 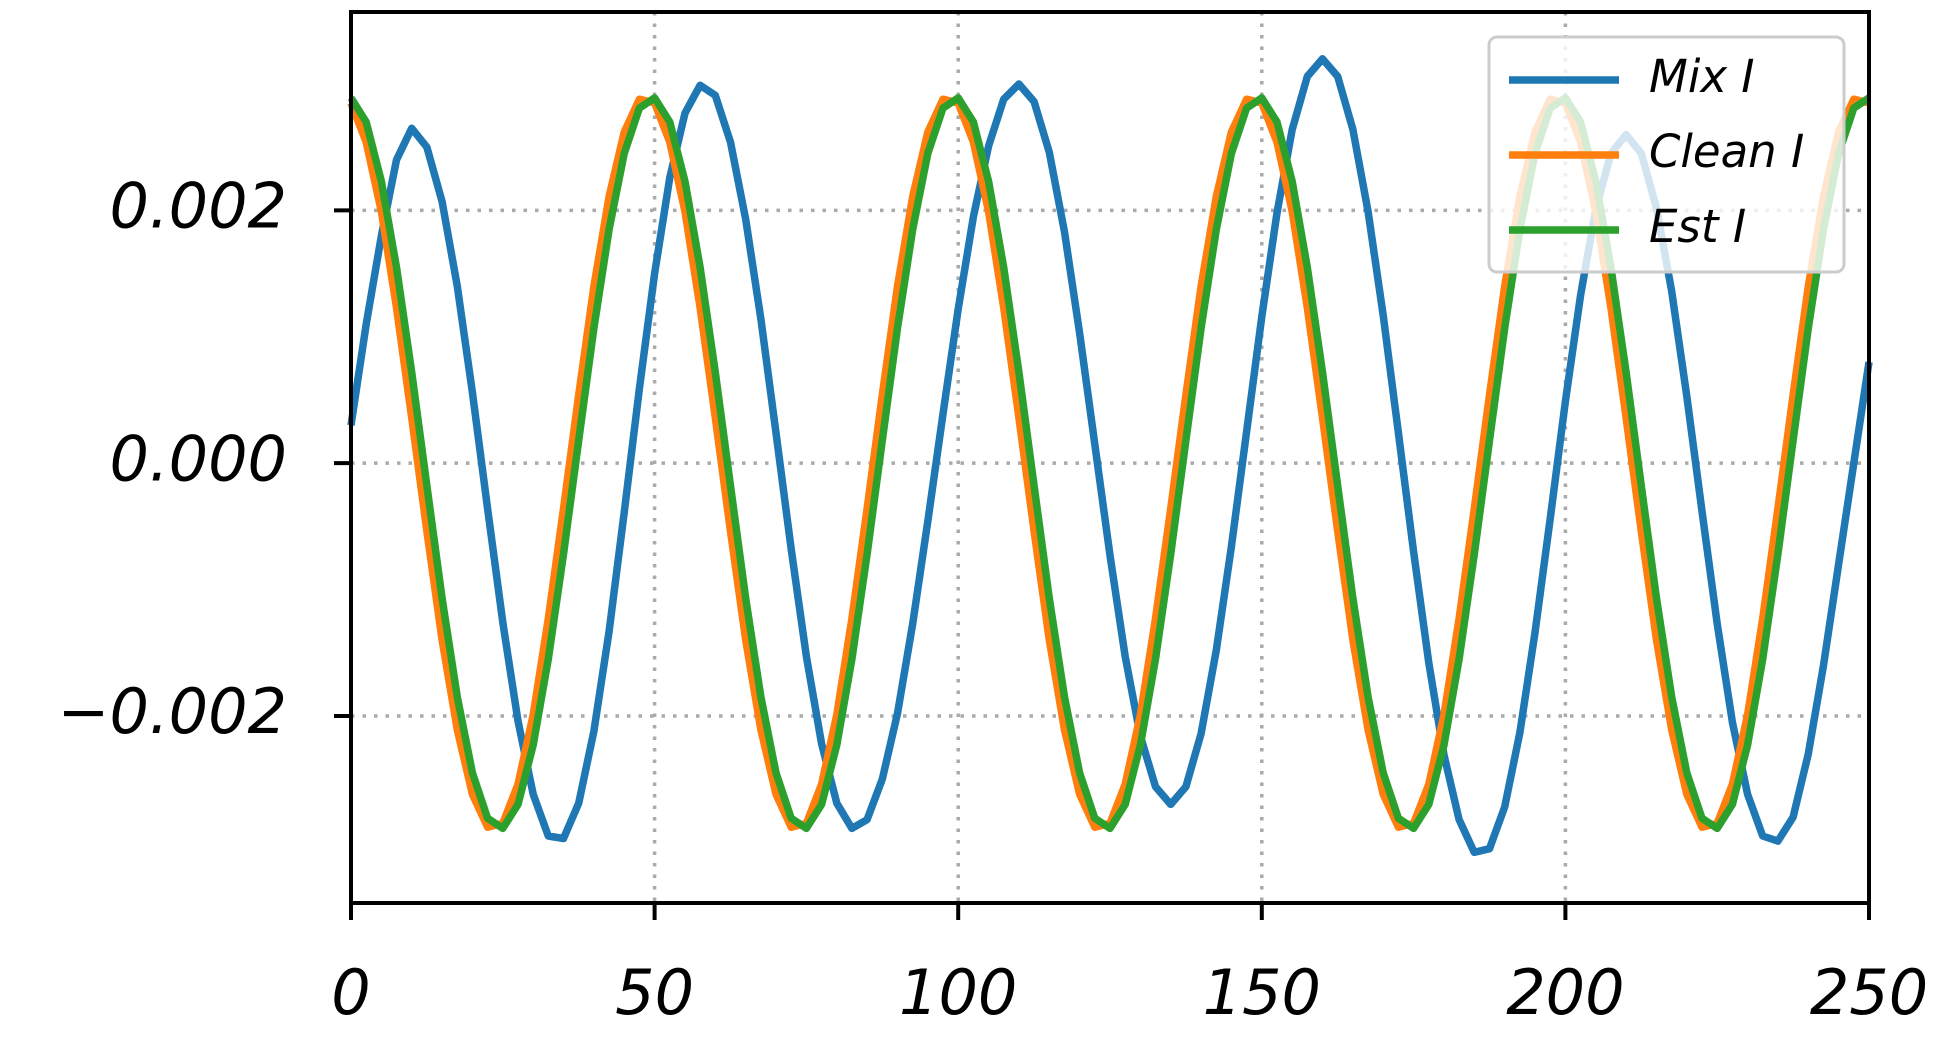 I want to click on x-tick-label: 200, so click(x=1565, y=992).